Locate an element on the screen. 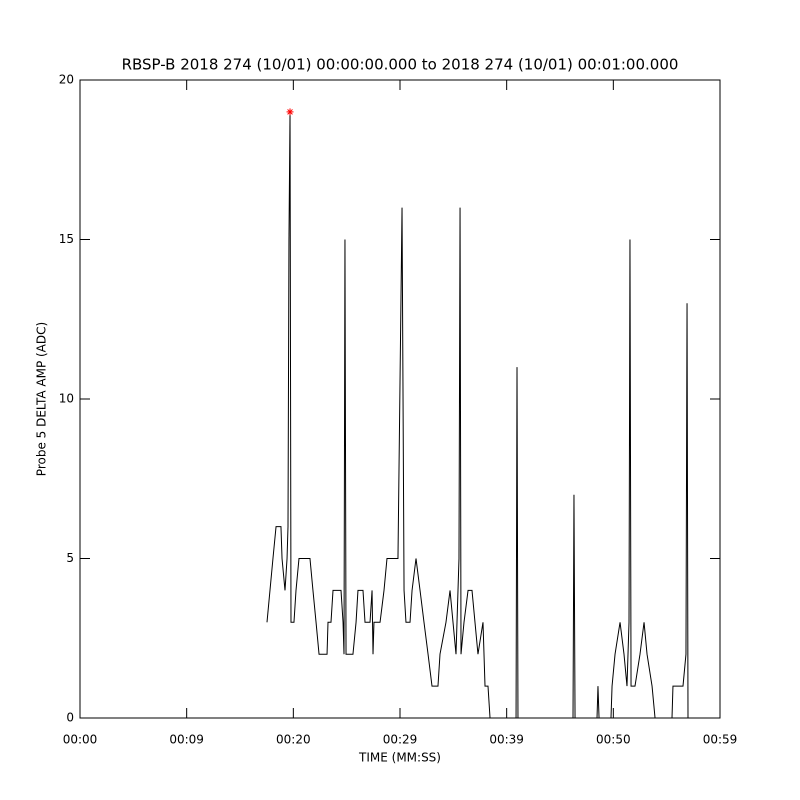 The height and width of the screenshot is (800, 800). max-marker-stroke is located at coordinates (290, 112).